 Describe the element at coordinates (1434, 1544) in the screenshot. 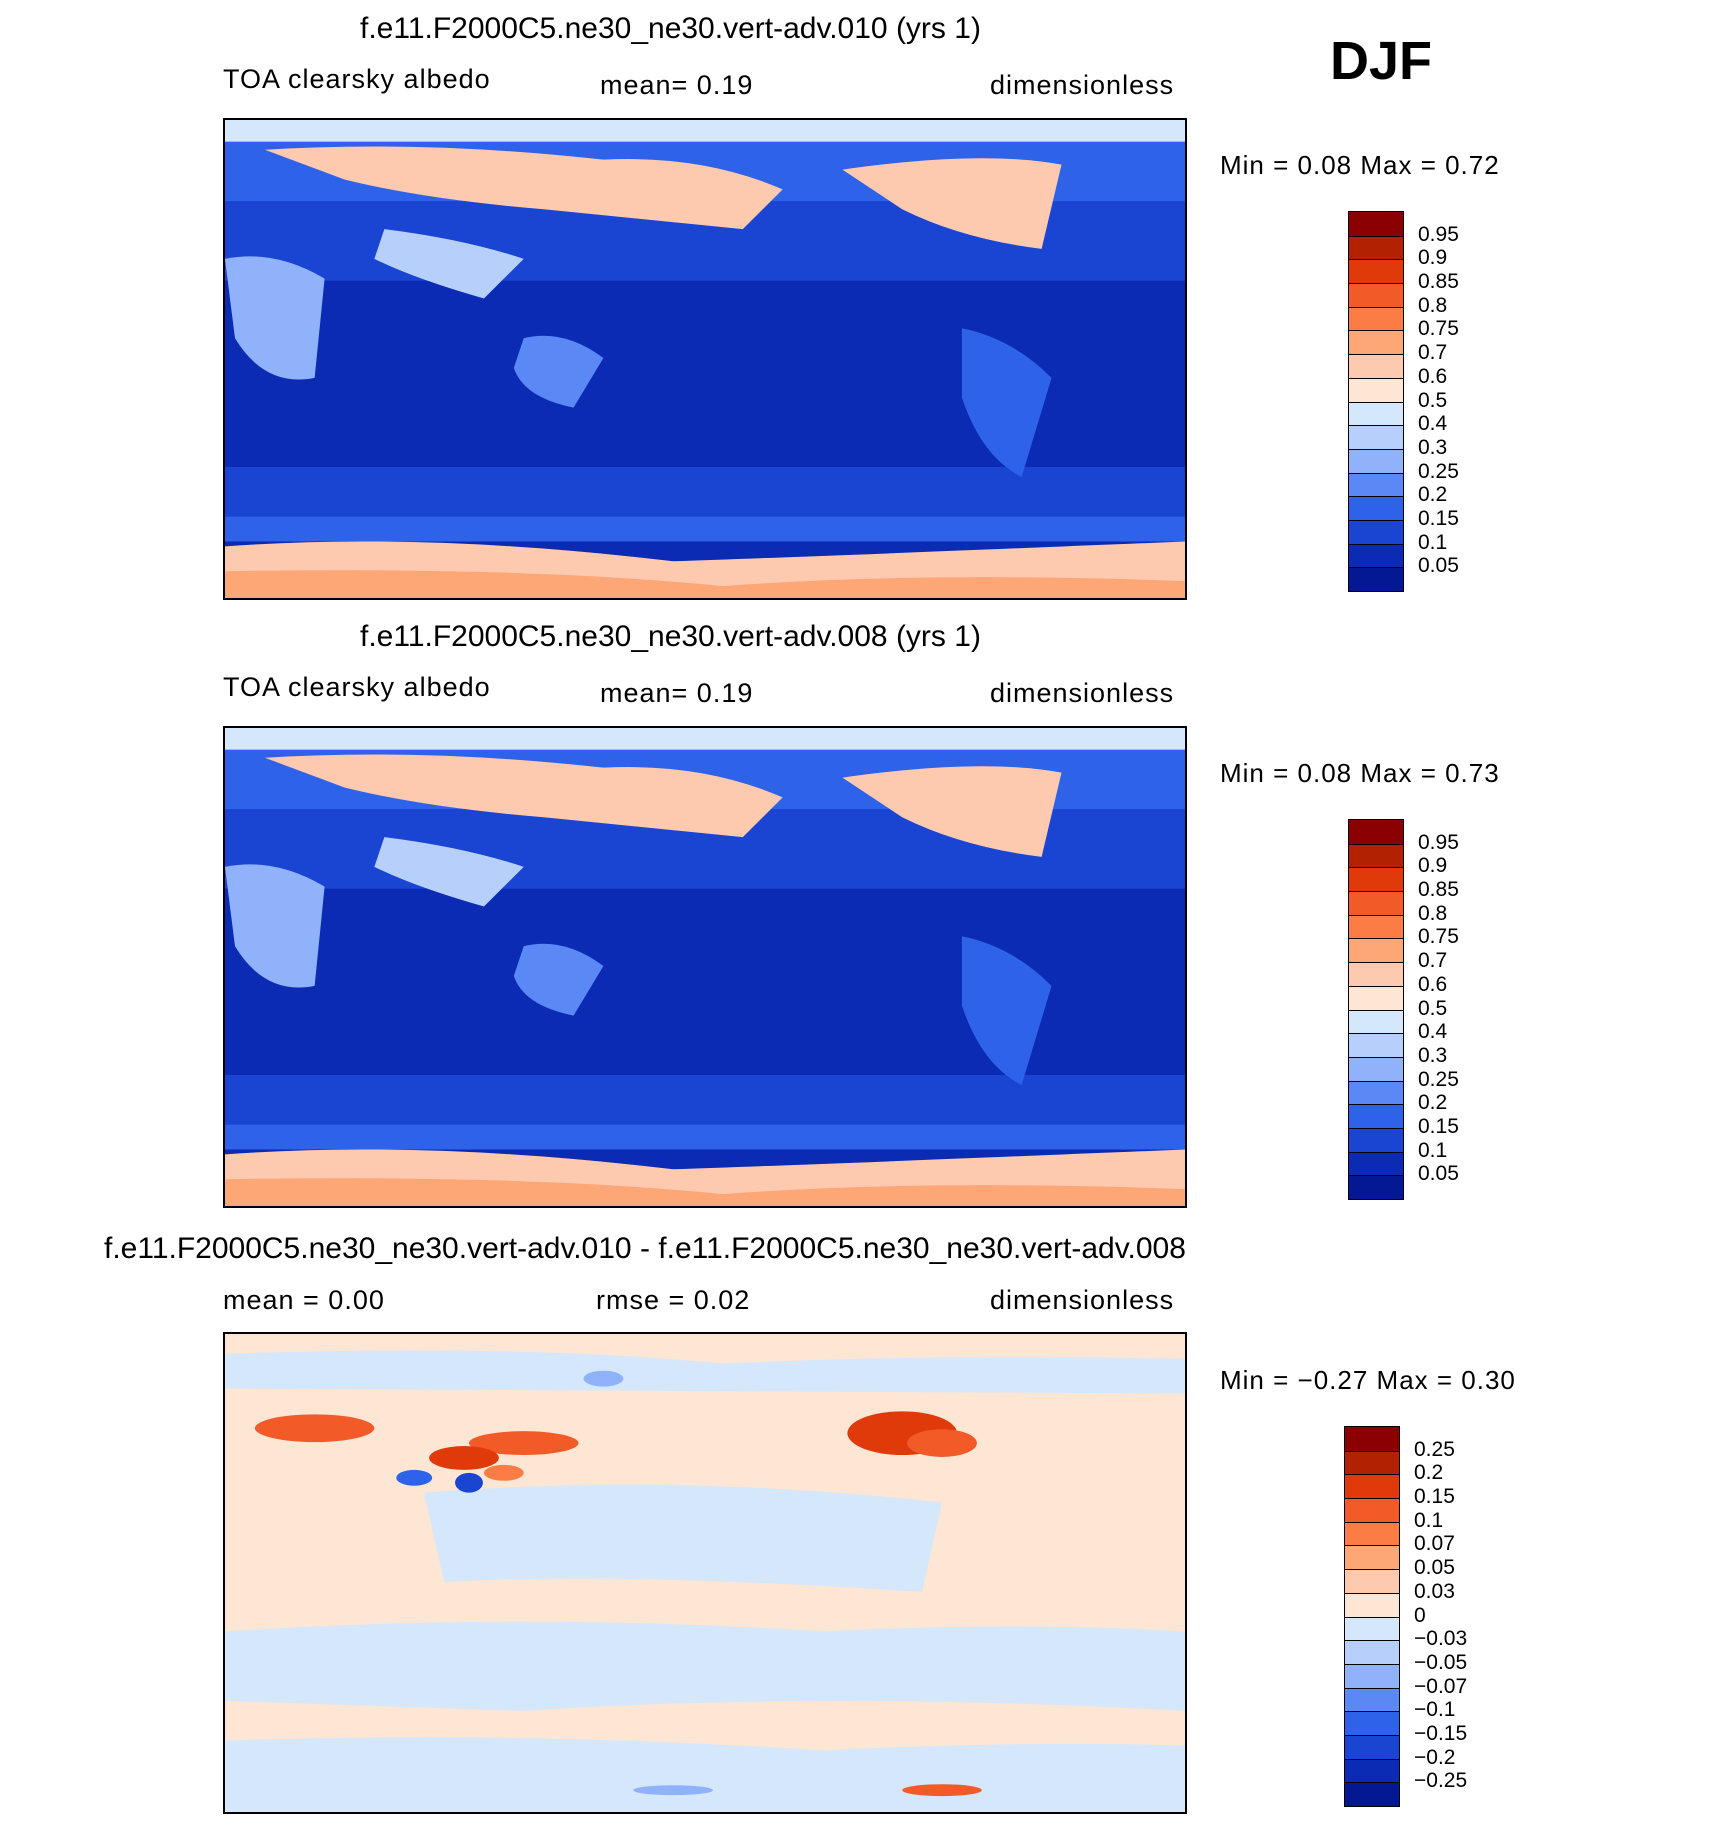

I see `colorbar-tick-label: 0.07` at that location.